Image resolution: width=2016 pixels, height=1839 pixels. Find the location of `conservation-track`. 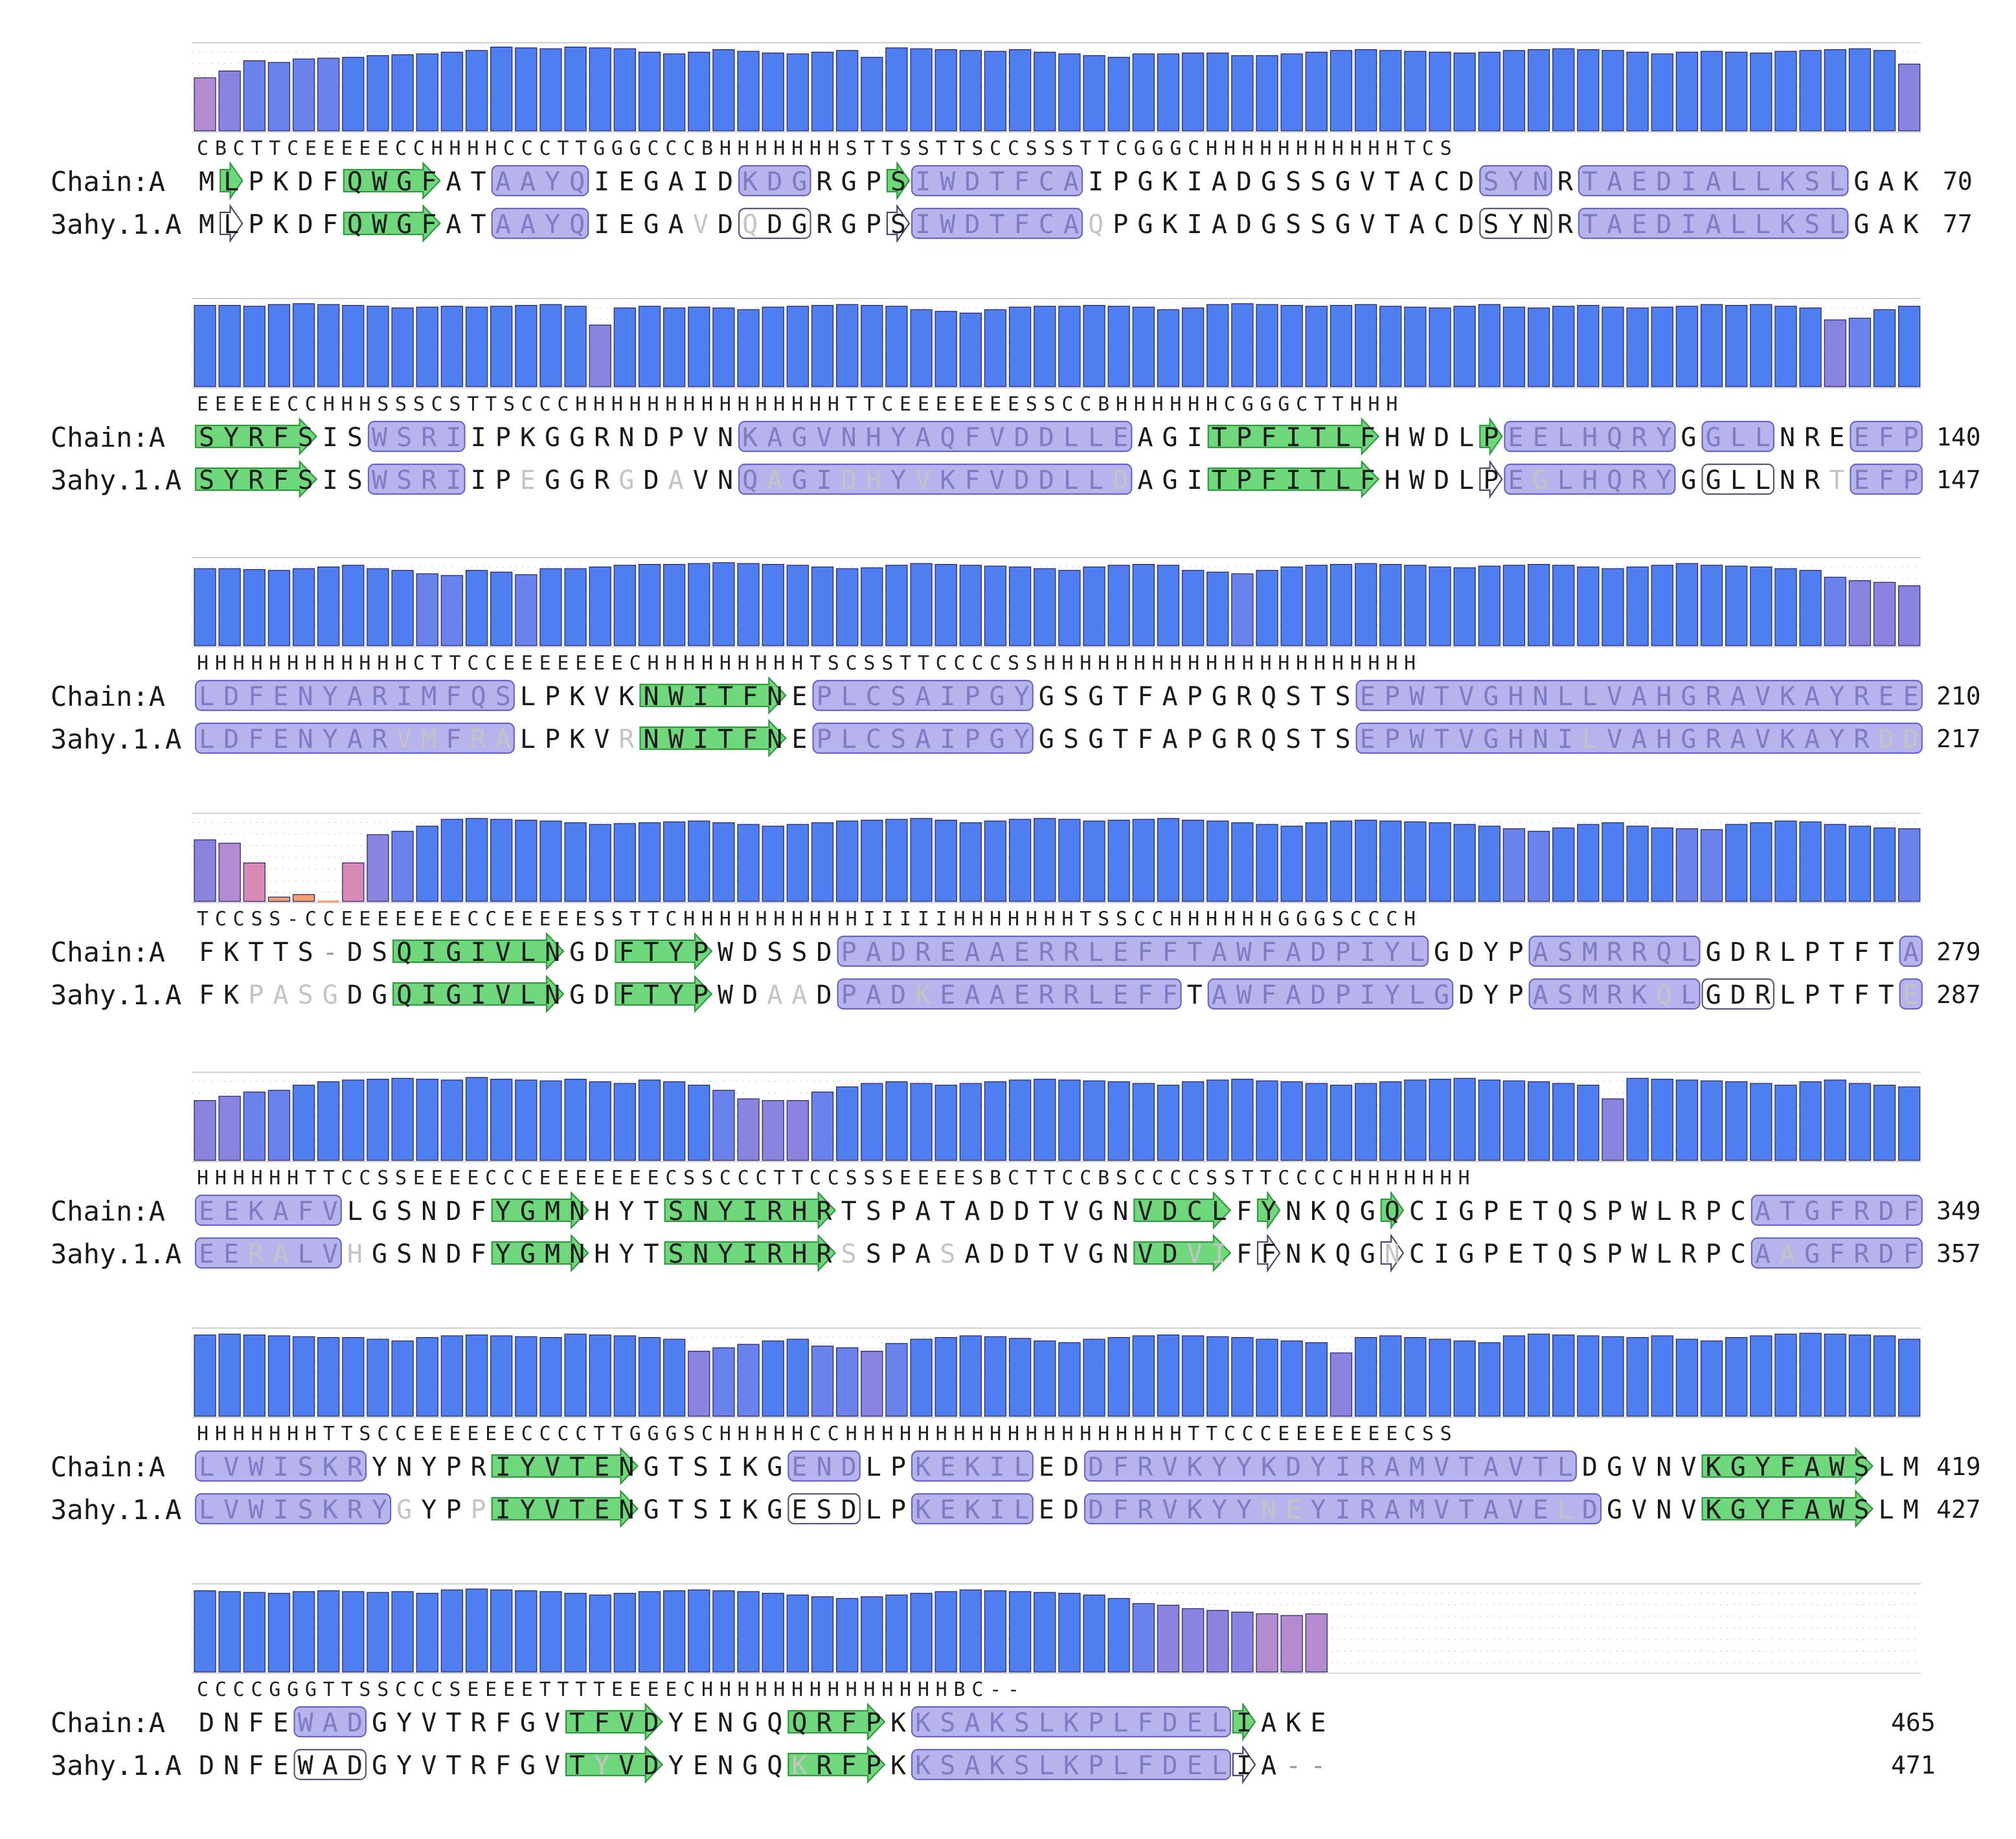

conservation-track is located at coordinates (1056, 602).